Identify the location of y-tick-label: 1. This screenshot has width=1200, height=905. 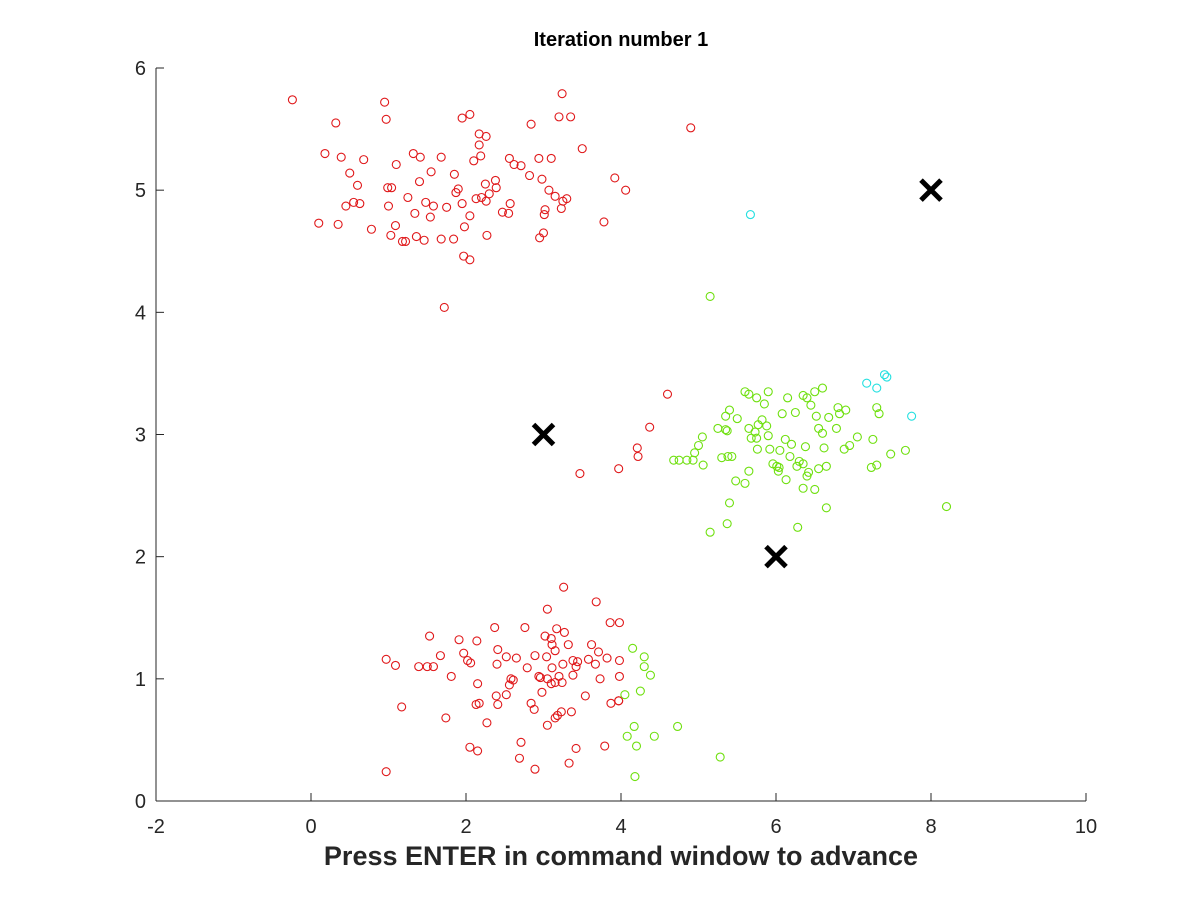
(140, 680).